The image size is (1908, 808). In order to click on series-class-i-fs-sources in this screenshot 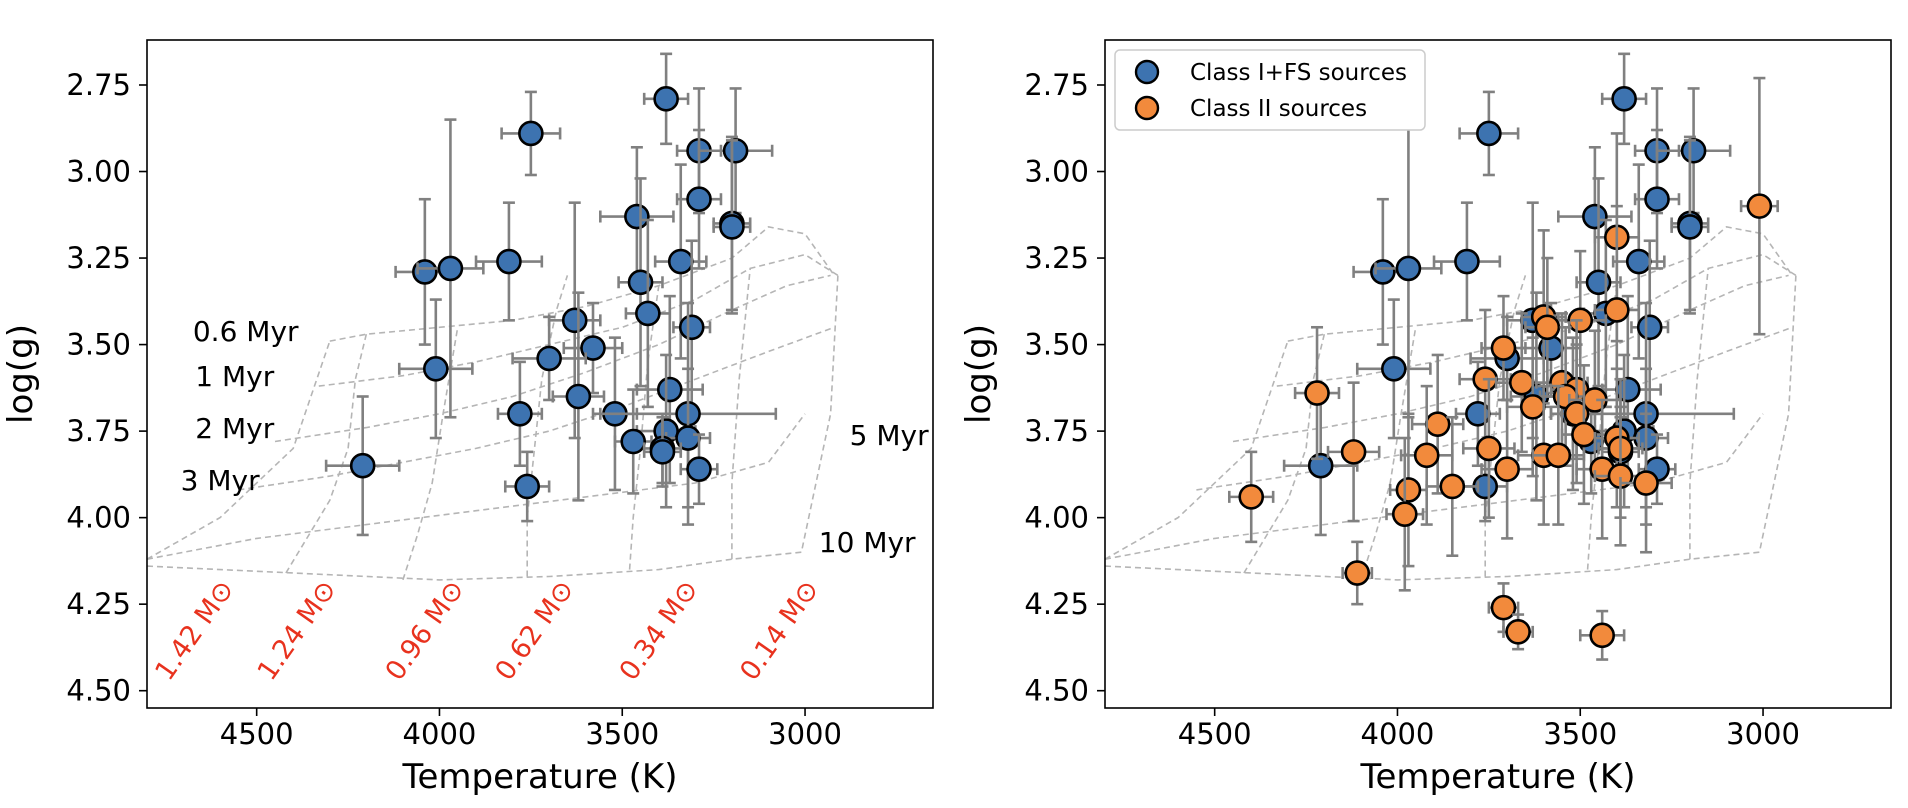, I will do `click(551, 294)`.